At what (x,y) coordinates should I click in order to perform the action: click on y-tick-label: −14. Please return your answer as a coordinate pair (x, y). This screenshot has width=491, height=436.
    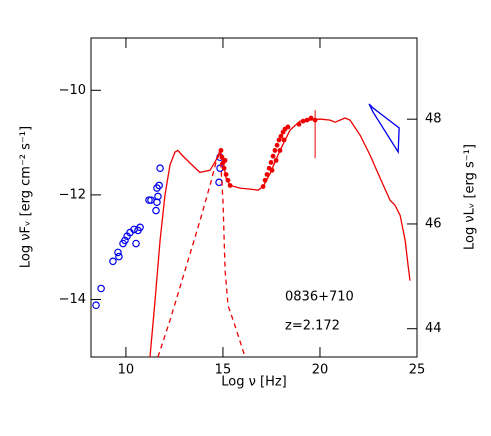
    Looking at the image, I should click on (72, 299).